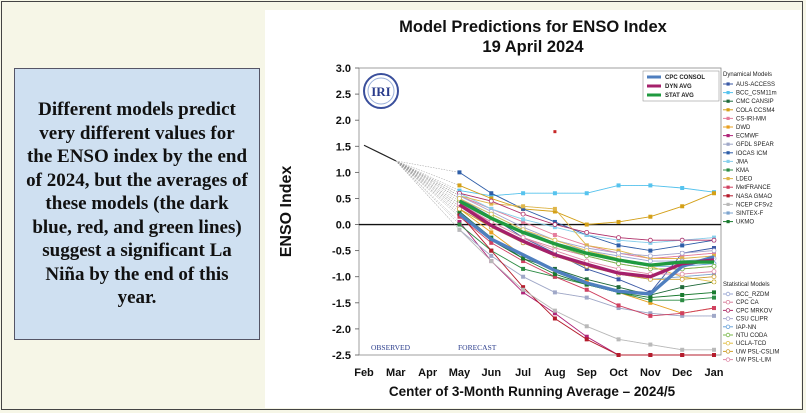 This screenshot has height=413, width=806. I want to click on dynamical-legend-label: CS-IRI-MM, so click(751, 119).